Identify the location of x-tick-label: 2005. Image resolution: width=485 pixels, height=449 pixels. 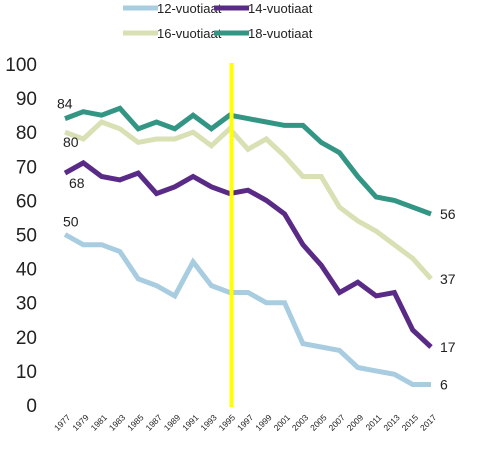
(318, 422).